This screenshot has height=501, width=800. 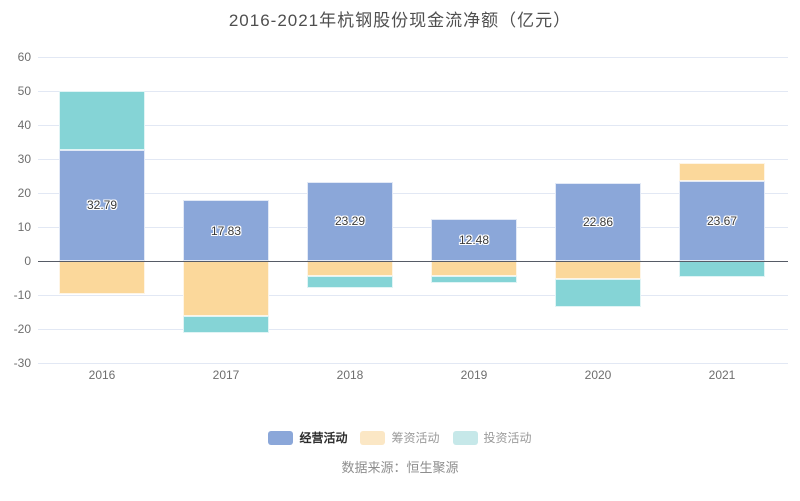 I want to click on bar-segment-operating-2019, so click(x=474, y=239).